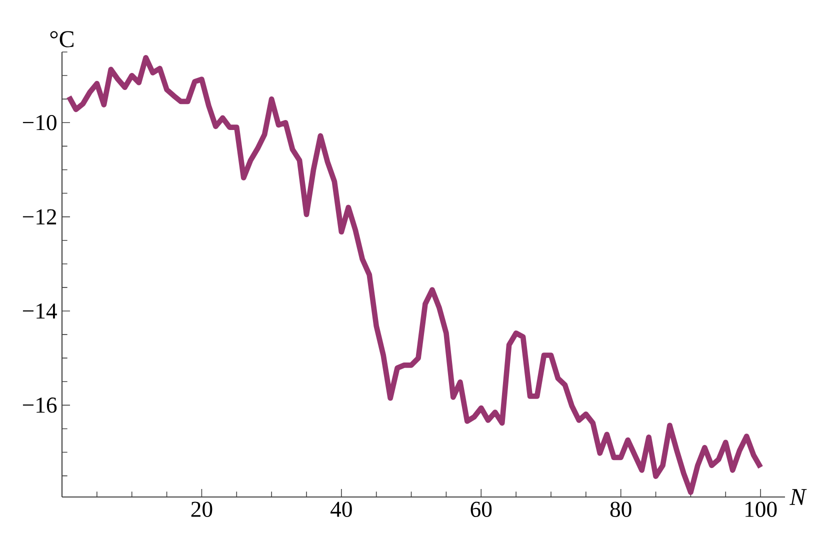  I want to click on y-tick-label: −10, so click(39, 122).